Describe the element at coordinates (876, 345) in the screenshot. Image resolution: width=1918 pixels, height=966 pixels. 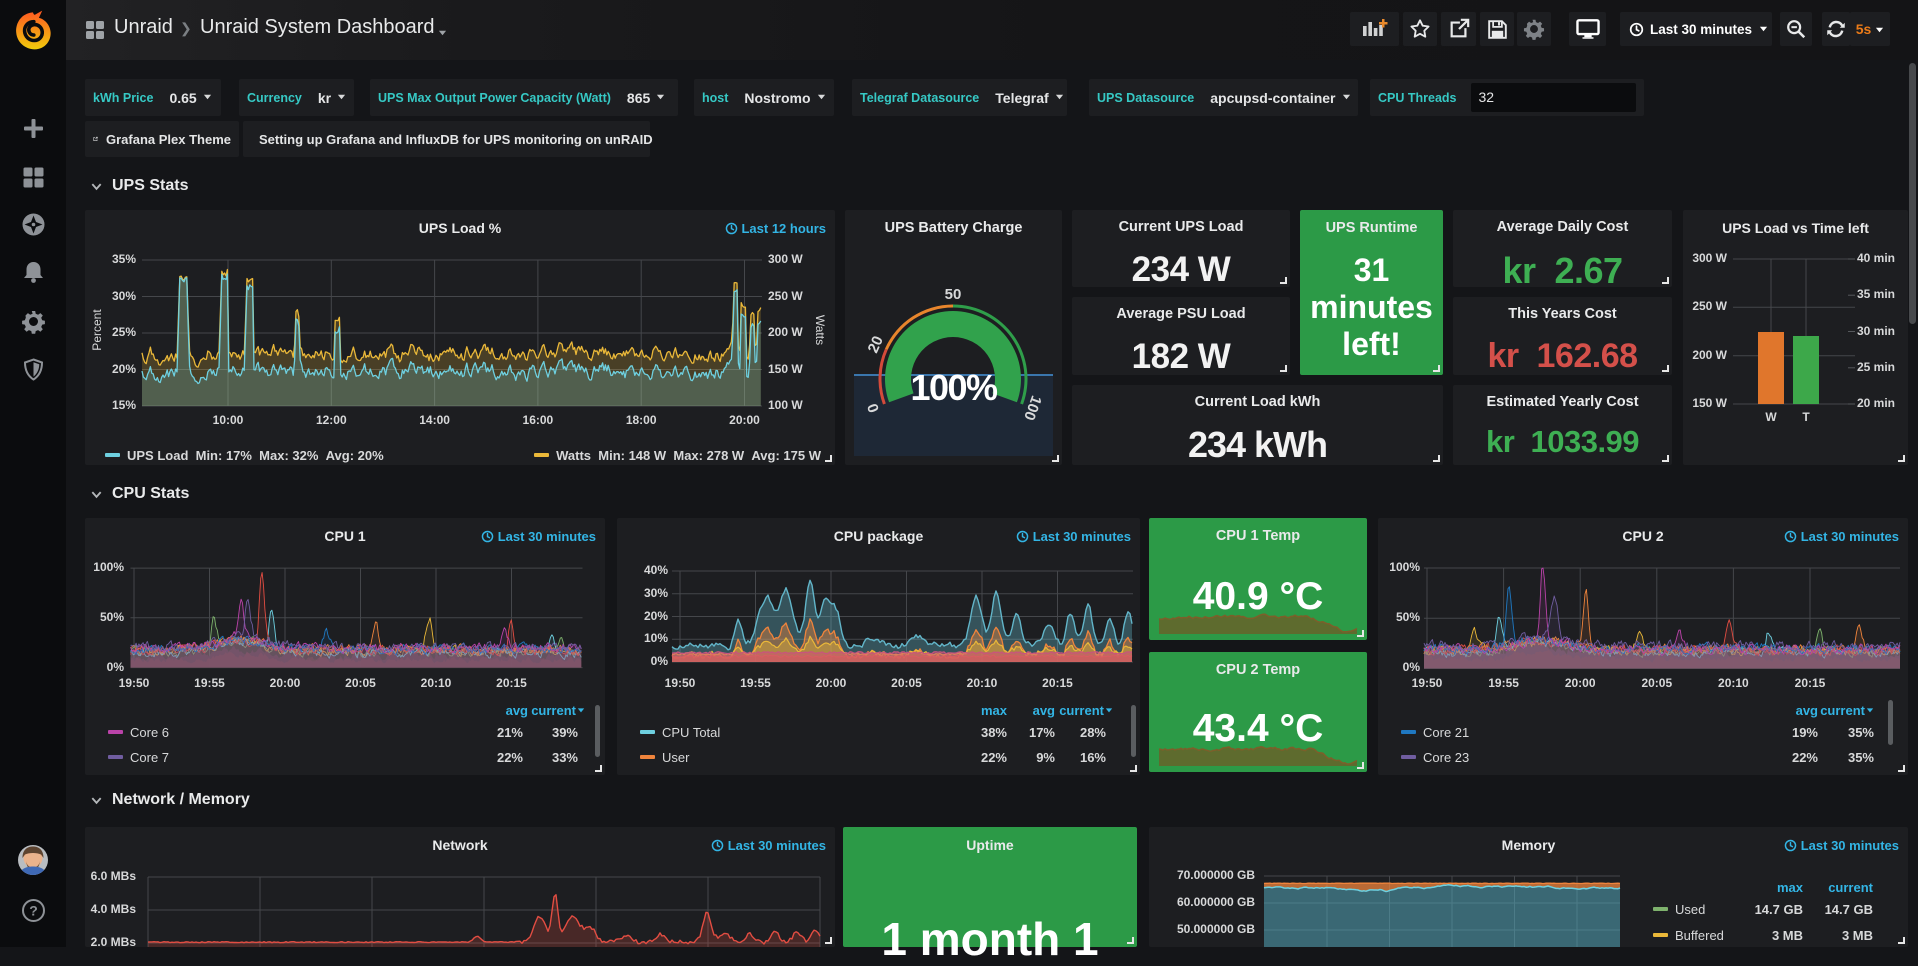
I see `svg-text: 20` at that location.